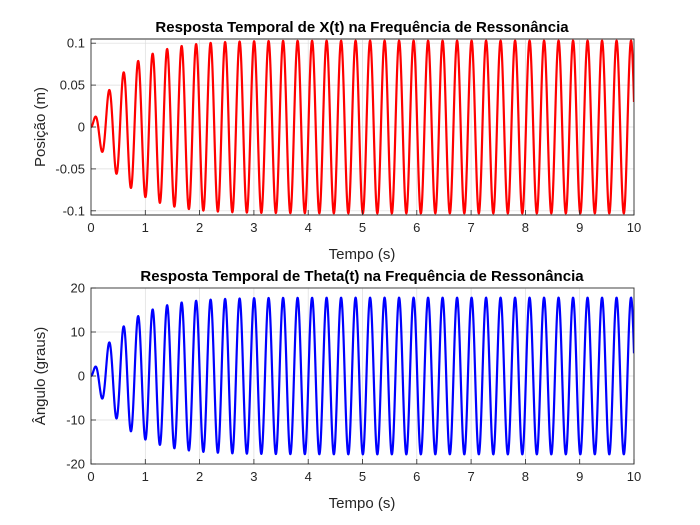 This screenshot has height=525, width=700. I want to click on y-tick-labels-angle: -20 -10 0 10 20, so click(81, 376).